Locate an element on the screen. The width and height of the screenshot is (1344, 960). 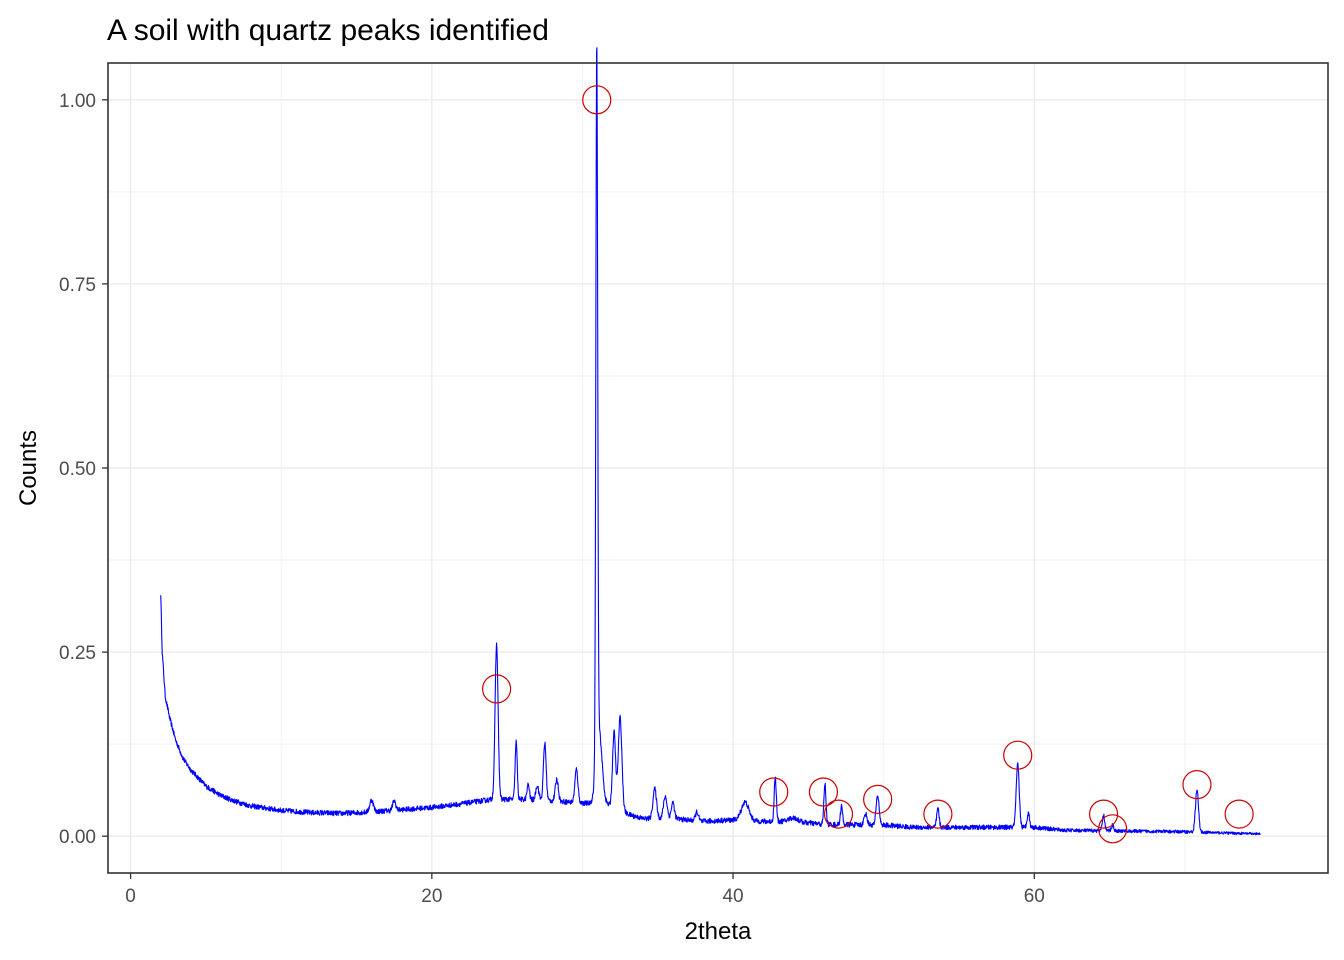
y-tick-label: 1.00 is located at coordinates (77, 101).